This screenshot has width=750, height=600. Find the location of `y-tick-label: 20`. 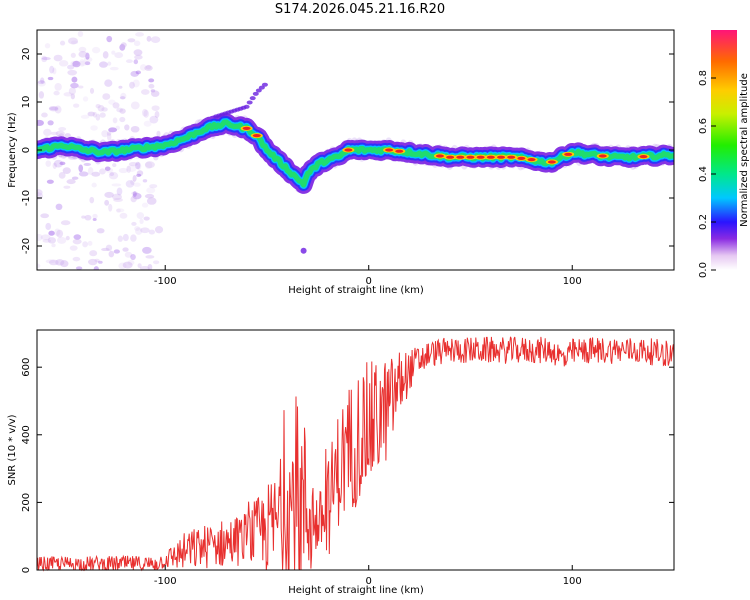

y-tick-label: 20 is located at coordinates (26, 54).